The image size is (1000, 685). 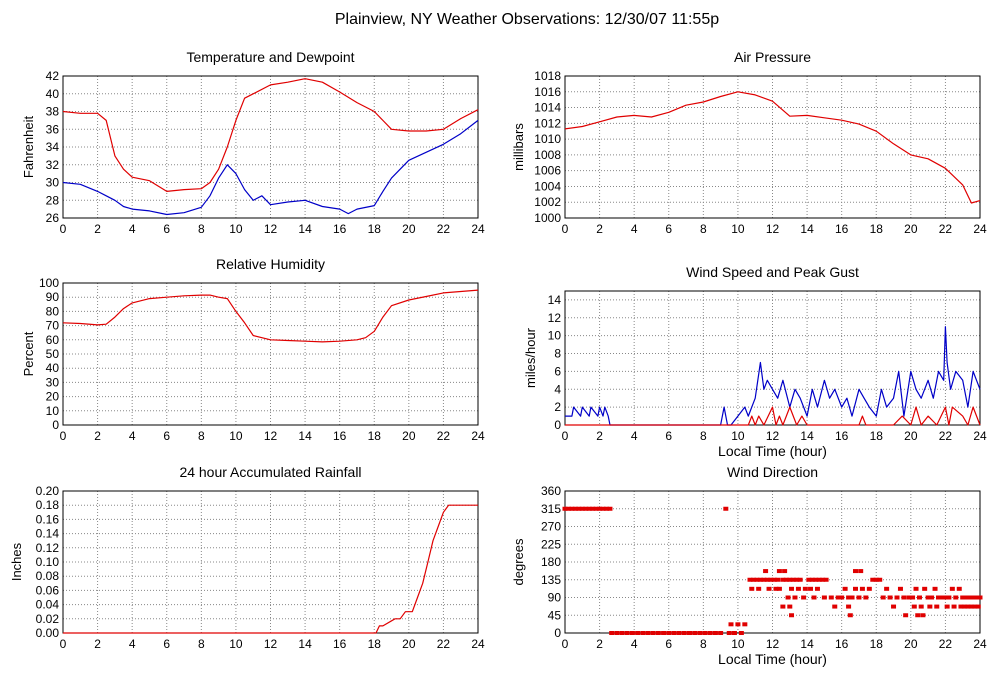 What do you see at coordinates (547, 171) in the screenshot?
I see `y-tick-label: 1006` at bounding box center [547, 171].